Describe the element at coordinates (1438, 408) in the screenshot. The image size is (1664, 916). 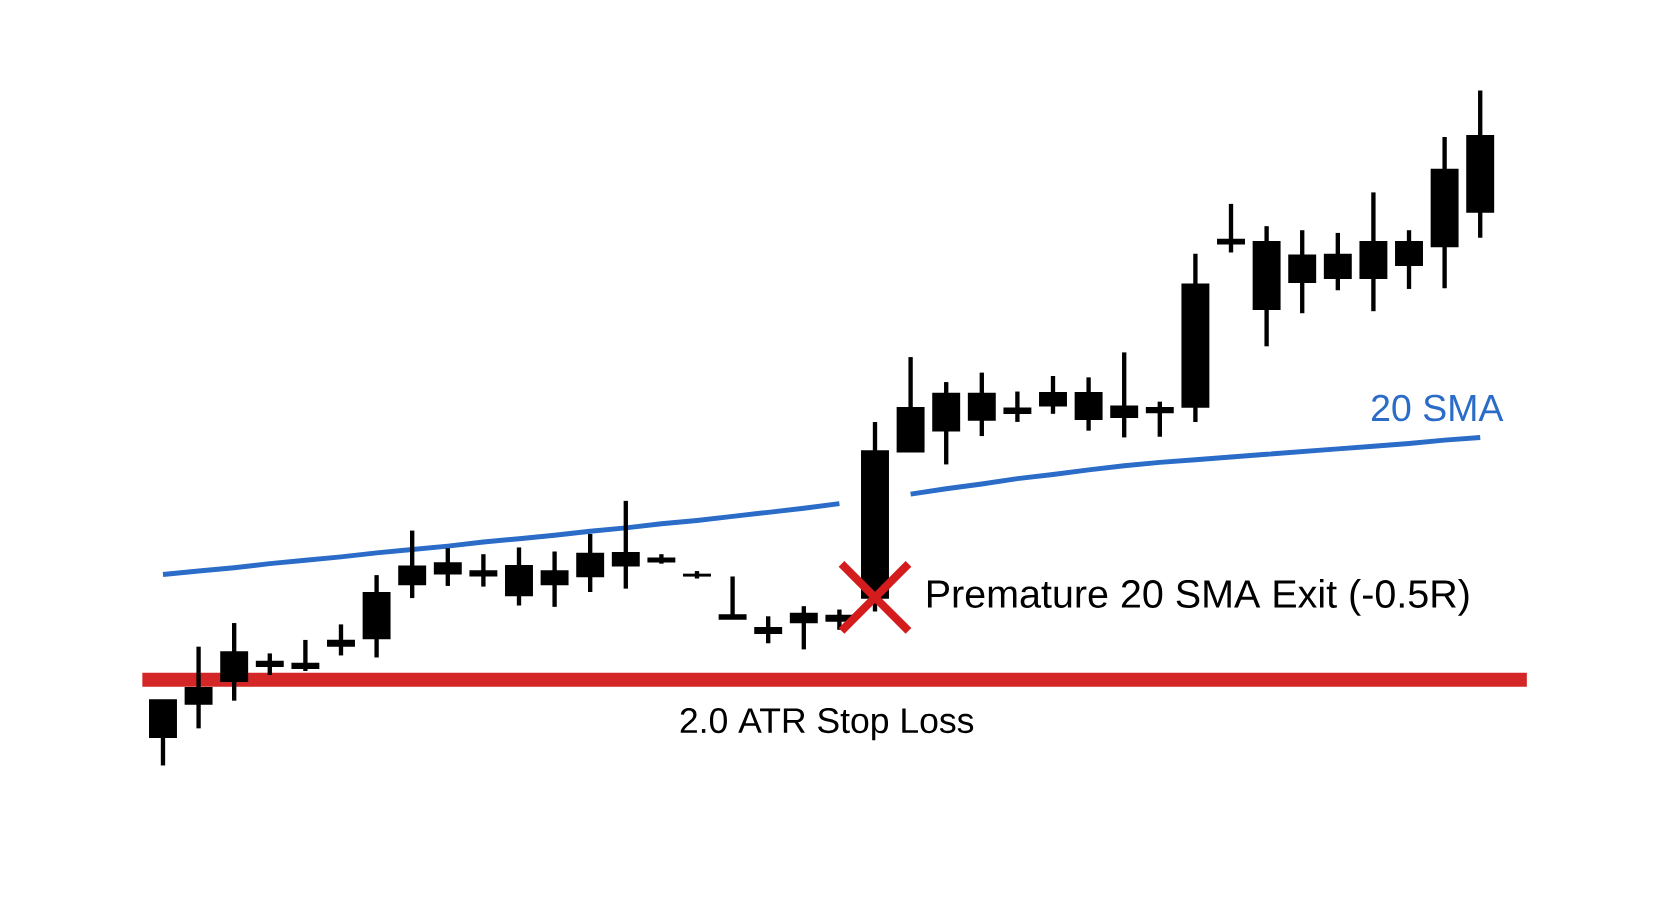
I see `series-label: 20 SMA` at that location.